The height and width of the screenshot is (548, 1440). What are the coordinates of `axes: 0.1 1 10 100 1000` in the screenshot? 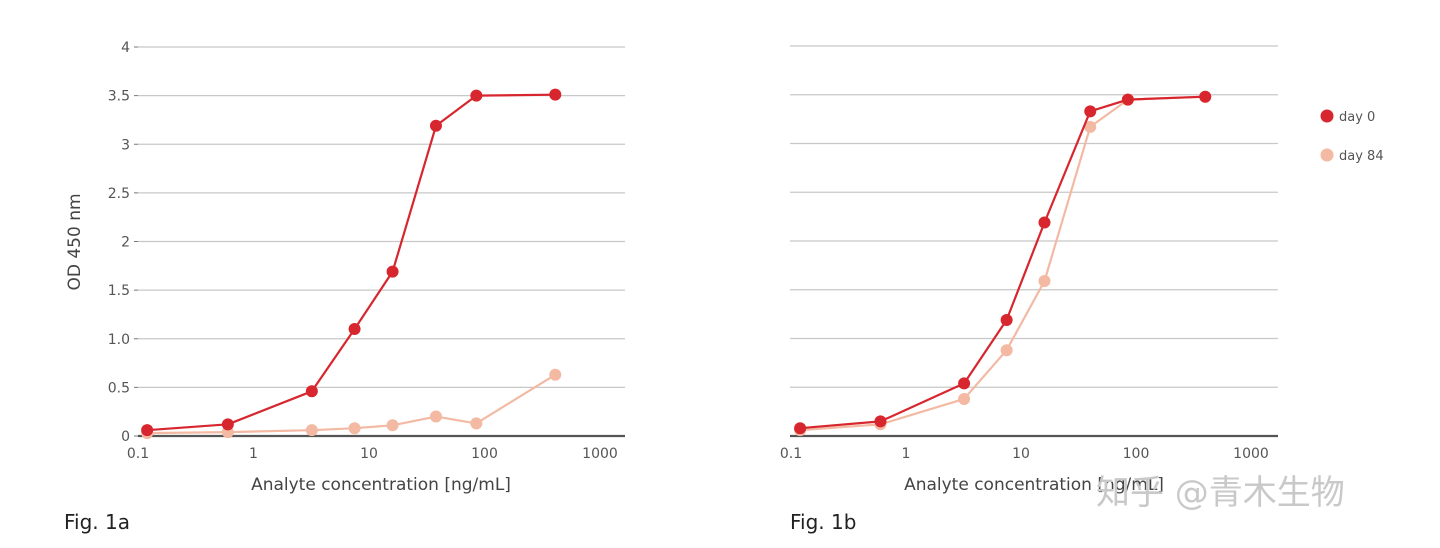 It's located at (1029, 448).